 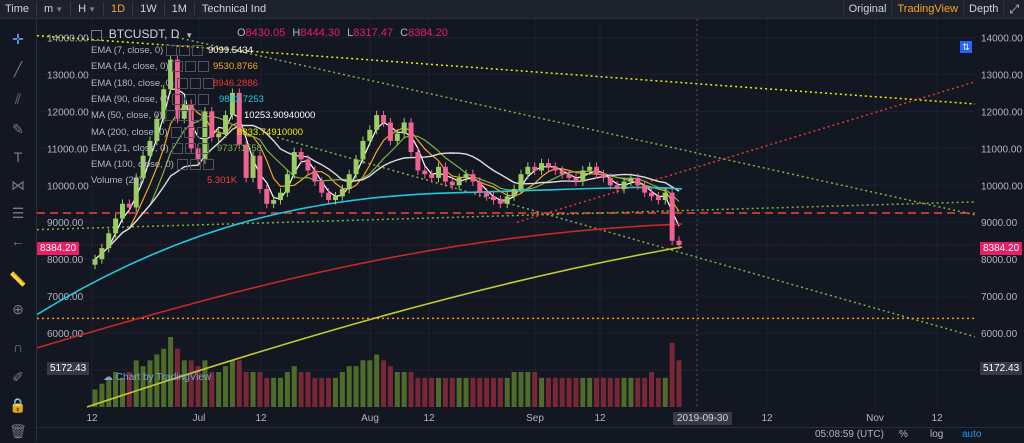 I want to click on indicator-name: EMA (90, close, 0), so click(x=130, y=99).